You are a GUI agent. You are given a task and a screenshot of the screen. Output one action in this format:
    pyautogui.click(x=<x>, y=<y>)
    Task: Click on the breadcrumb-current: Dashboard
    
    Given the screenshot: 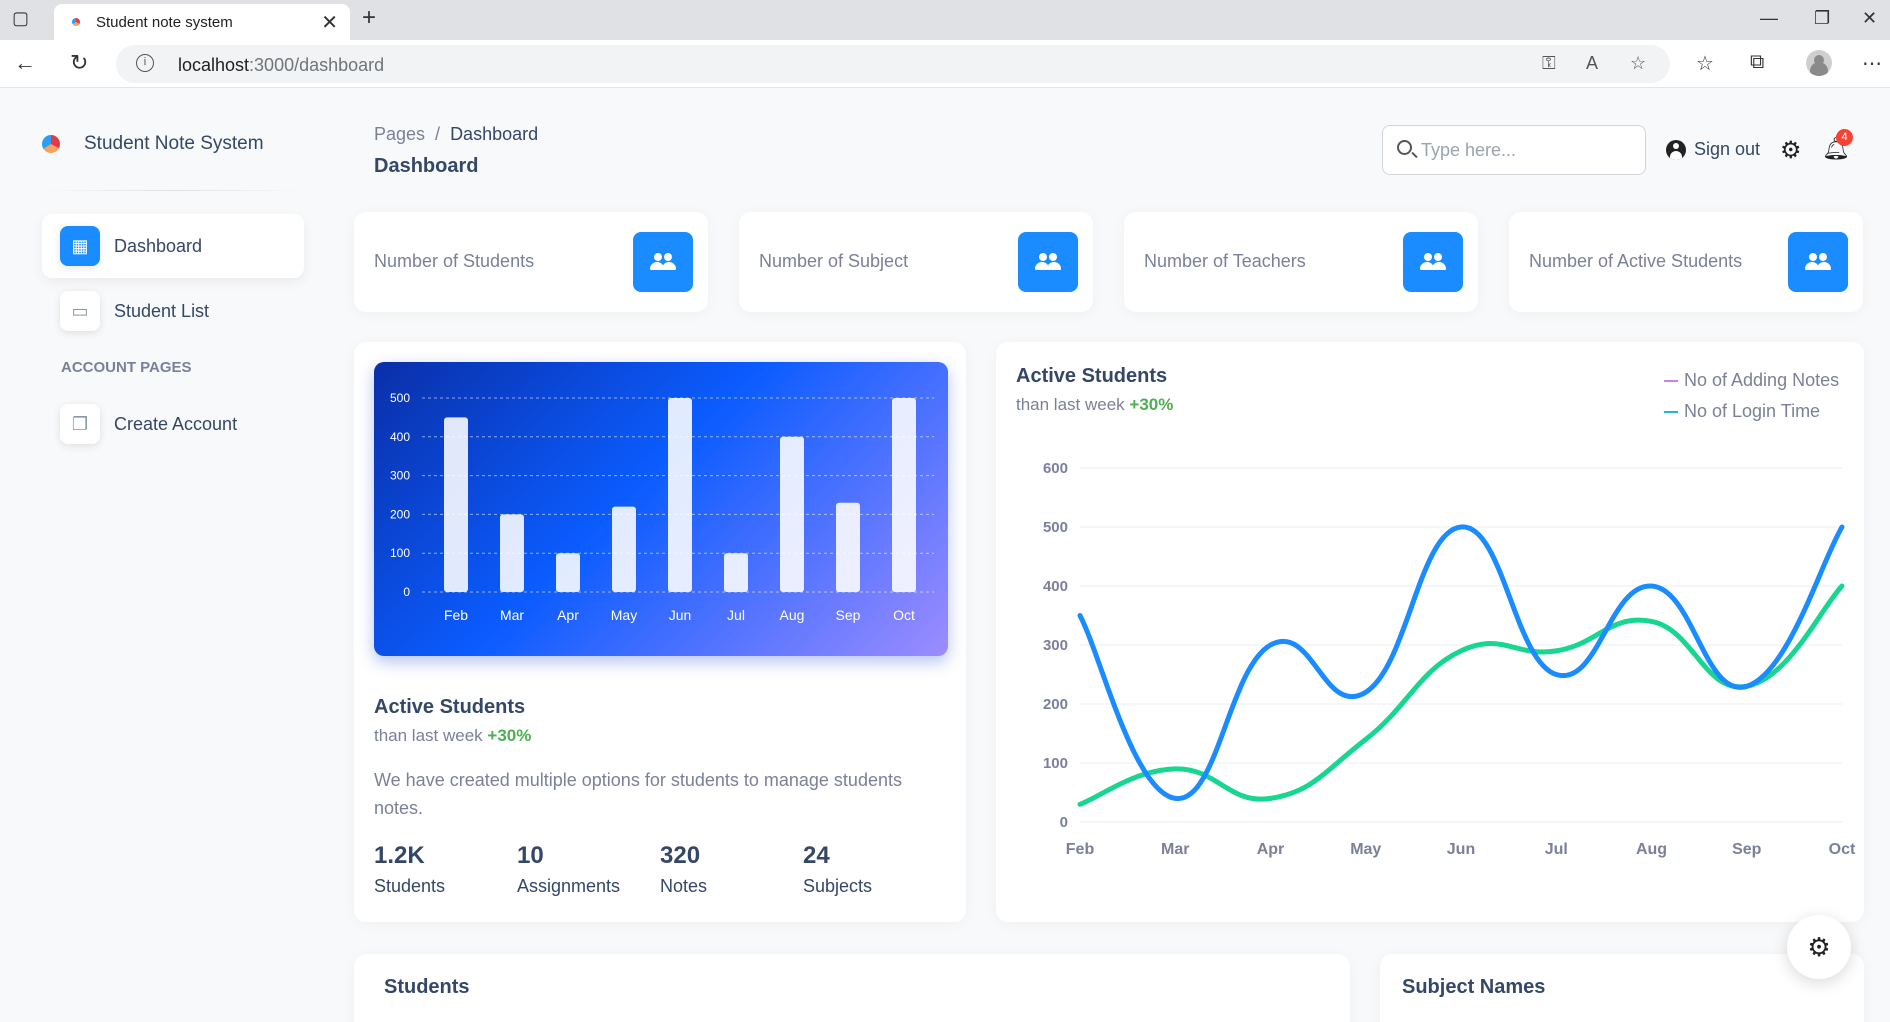 What is the action you would take?
    pyautogui.click(x=494, y=134)
    